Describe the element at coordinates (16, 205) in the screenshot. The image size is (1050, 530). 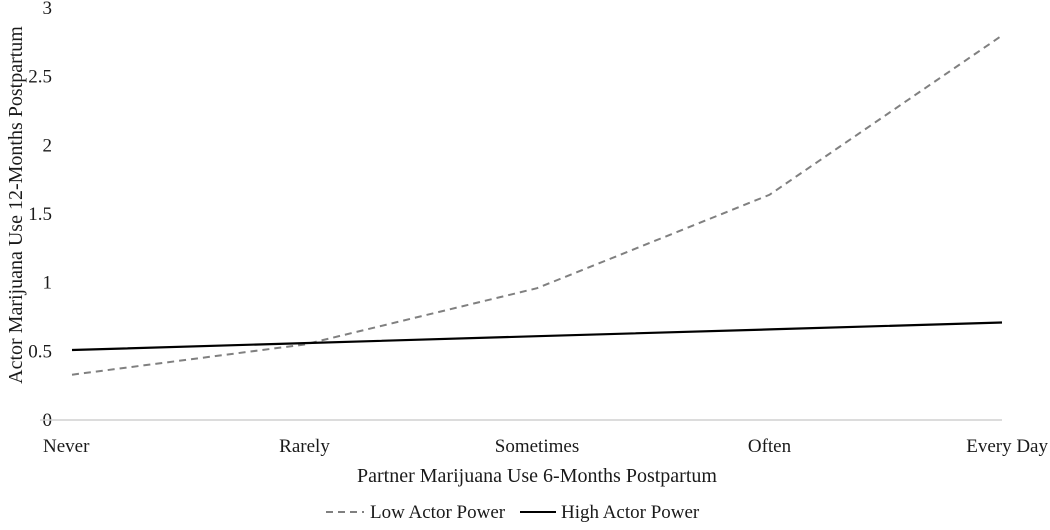
I see `y-axis-title: Actor Marijuana Use 12-Months Postpartum` at that location.